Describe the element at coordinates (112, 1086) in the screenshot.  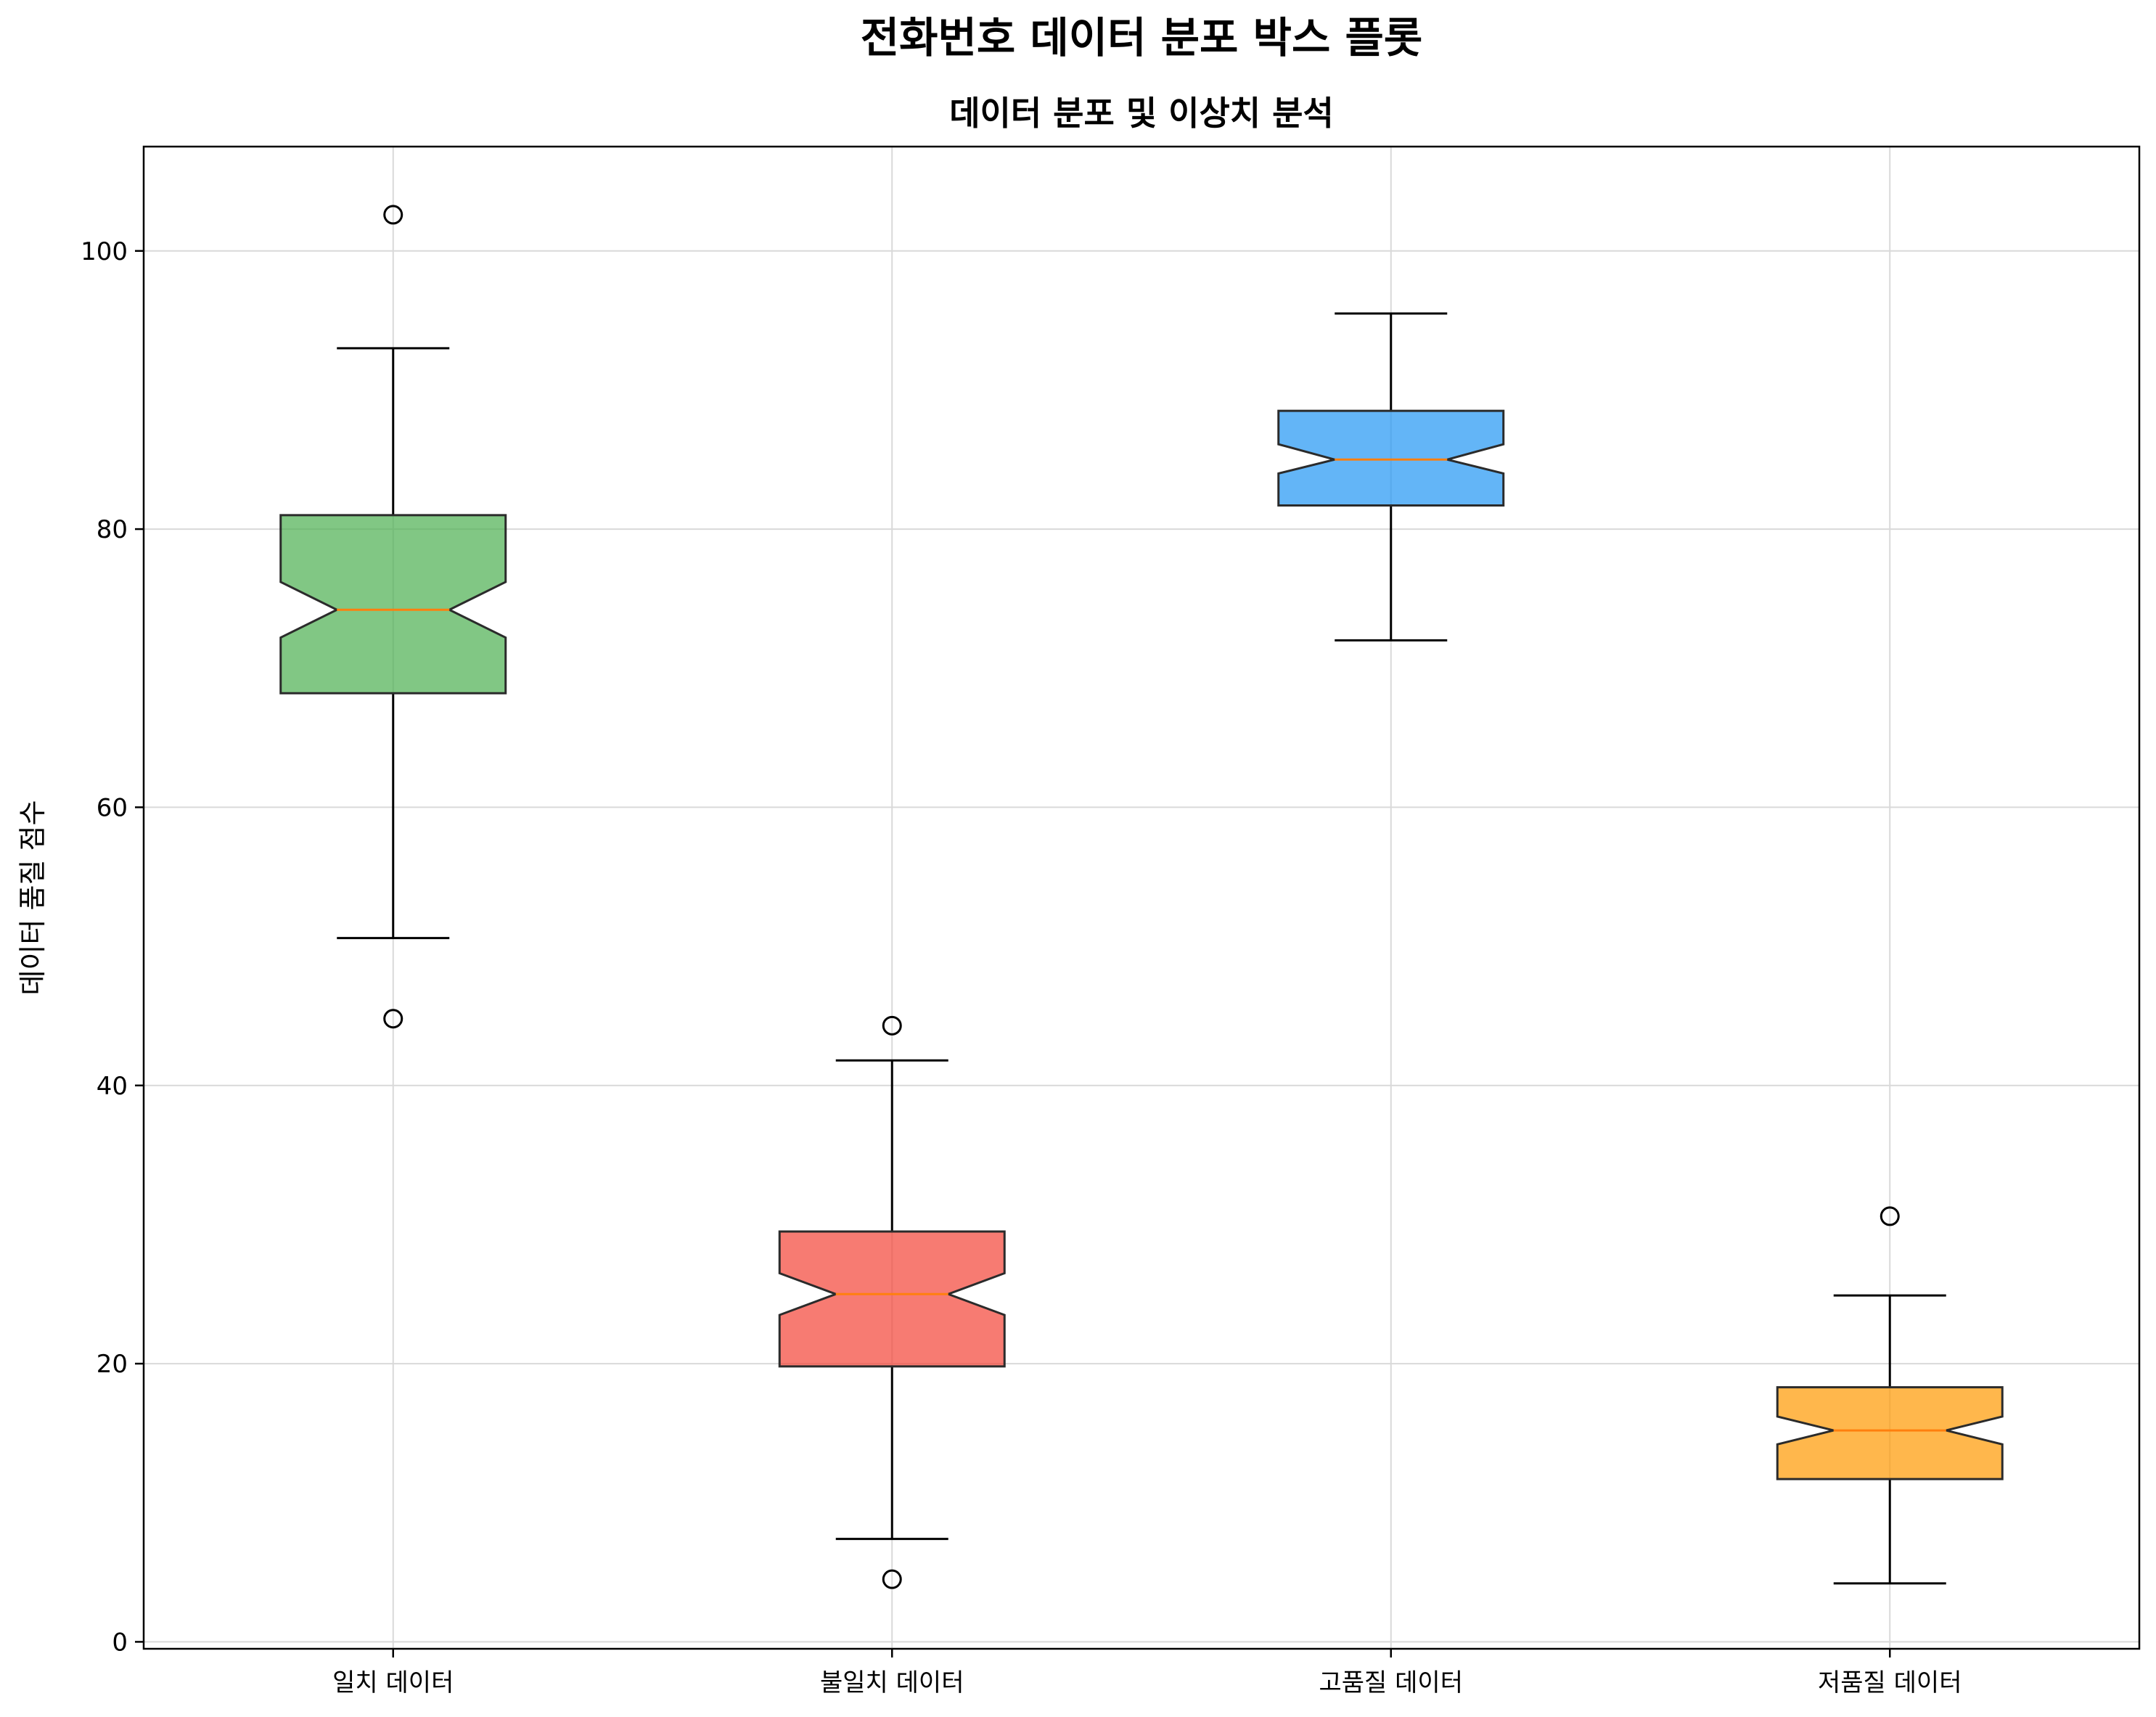
I see `y-tick-label: 40` at that location.